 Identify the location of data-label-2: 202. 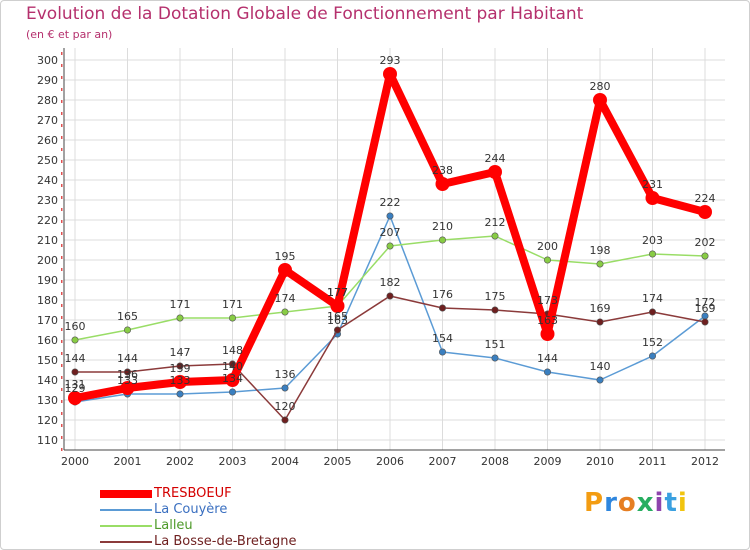
(705, 242).